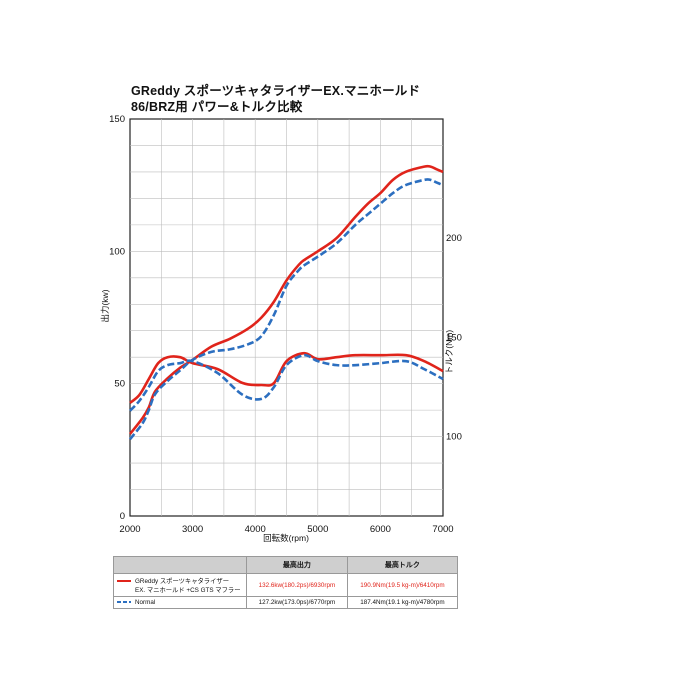 This screenshot has width=700, height=700. What do you see at coordinates (402, 602) in the screenshot?
I see `max-torque-normal: 187.4Nm(19.1 kg-m)/4780rpm` at bounding box center [402, 602].